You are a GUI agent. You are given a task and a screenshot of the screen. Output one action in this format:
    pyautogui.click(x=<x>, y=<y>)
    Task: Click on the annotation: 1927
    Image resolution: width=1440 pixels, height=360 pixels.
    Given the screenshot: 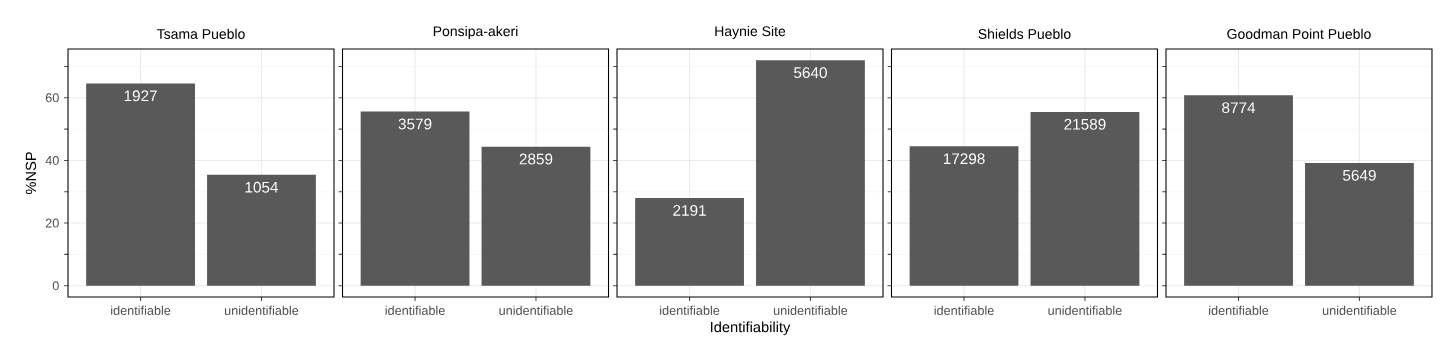 What is the action you would take?
    pyautogui.click(x=140, y=96)
    